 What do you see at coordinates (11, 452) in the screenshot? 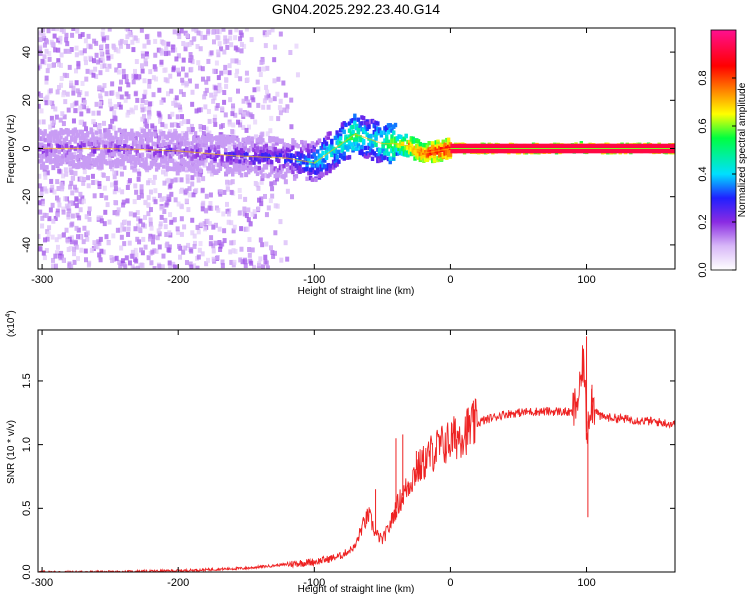
I see `snr-ylabel: SNR (10 * v/v)` at bounding box center [11, 452].